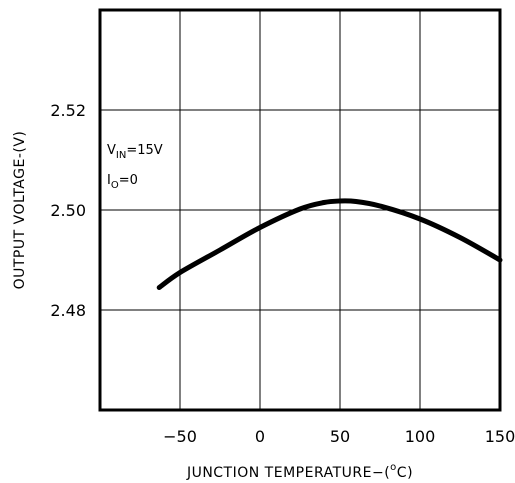  Describe the element at coordinates (329, 244) in the screenshot. I see `series-line` at that location.